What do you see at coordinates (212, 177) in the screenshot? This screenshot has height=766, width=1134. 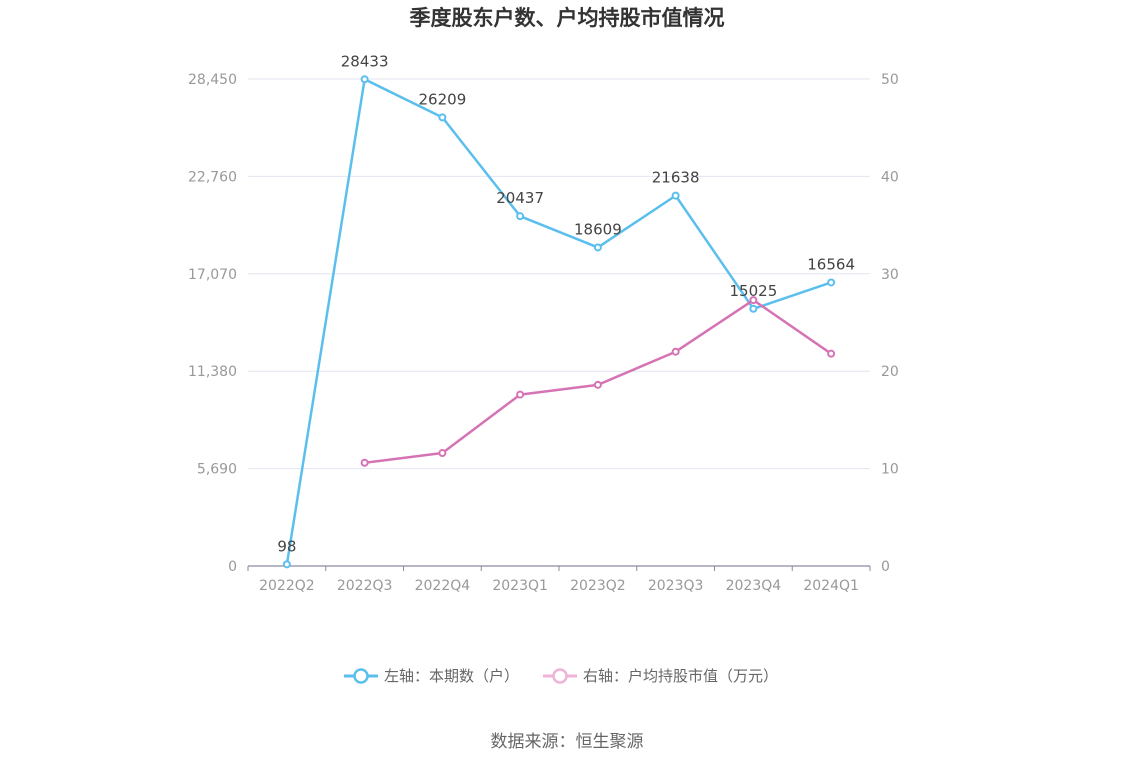 I see `left-tick-label: 22,760` at bounding box center [212, 177].